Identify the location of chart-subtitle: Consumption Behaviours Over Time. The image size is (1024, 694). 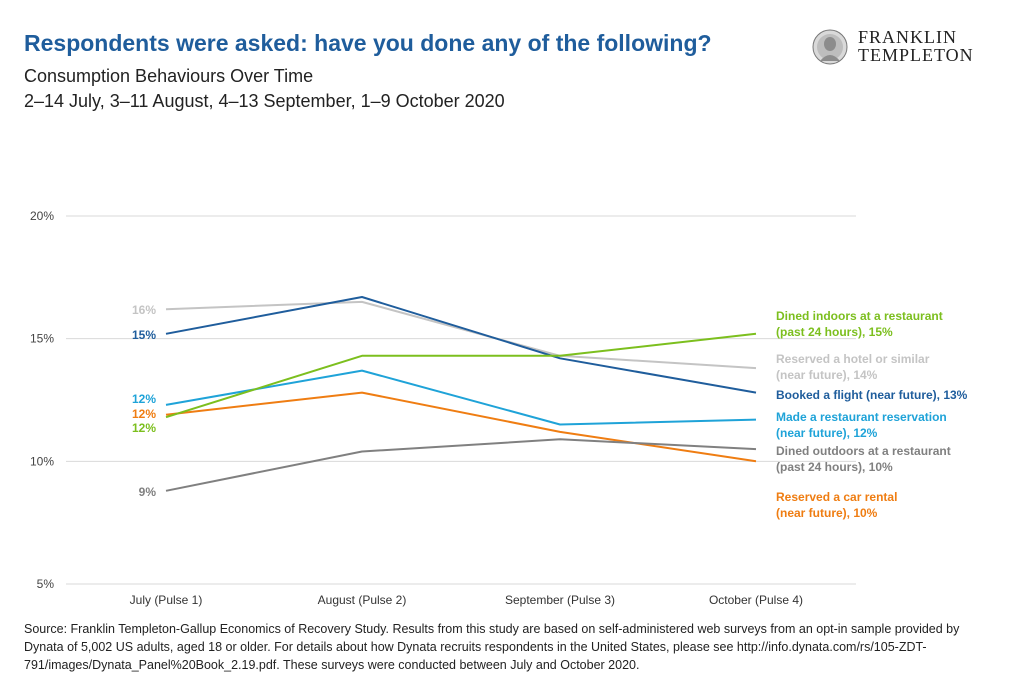
(169, 76).